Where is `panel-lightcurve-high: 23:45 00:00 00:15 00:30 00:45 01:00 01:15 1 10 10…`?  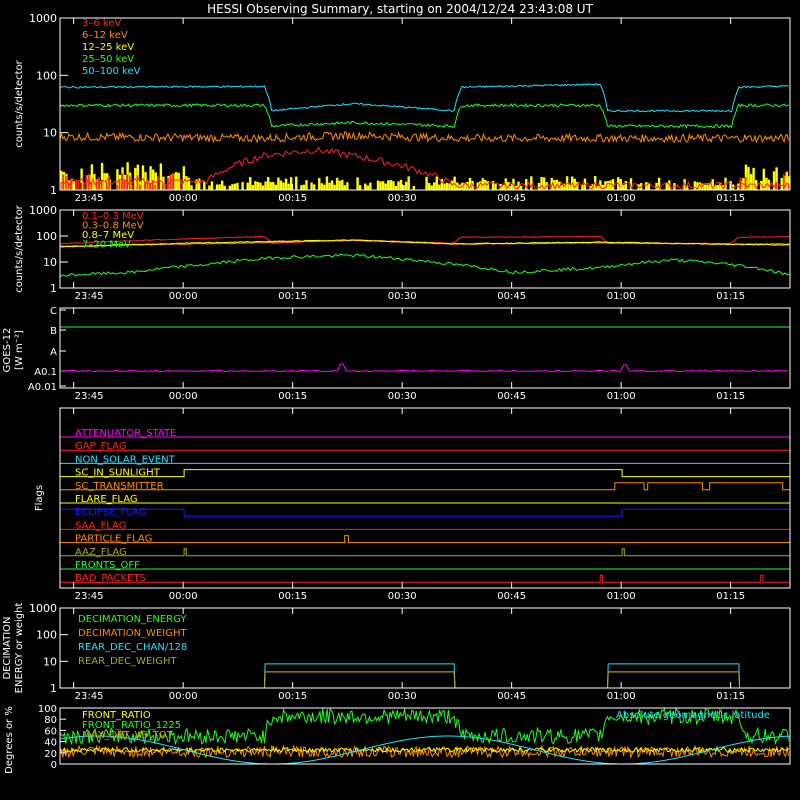
panel-lightcurve-high: 23:45 00:00 00:15 00:30 00:45 01:00 01:15 1 10 10… is located at coordinates (402, 253).